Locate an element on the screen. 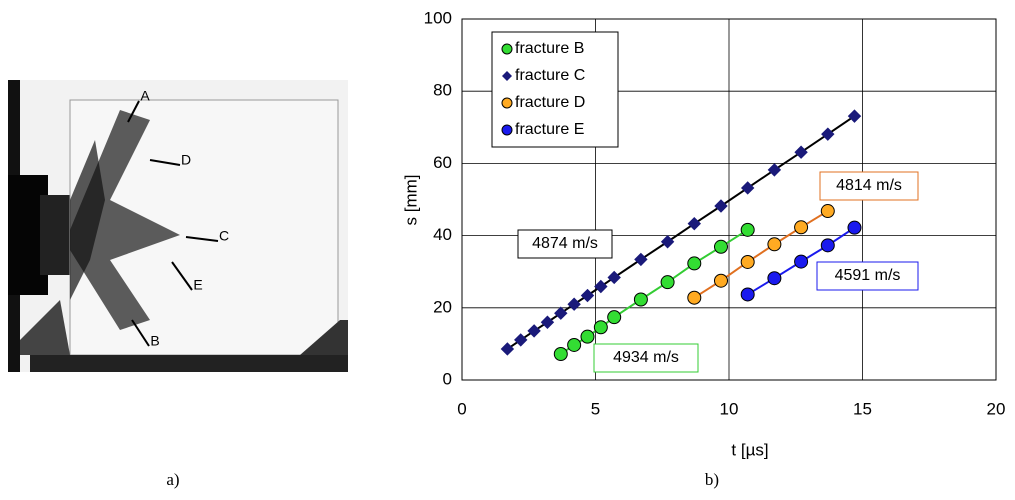  fit-line is located at coordinates (654, 291).